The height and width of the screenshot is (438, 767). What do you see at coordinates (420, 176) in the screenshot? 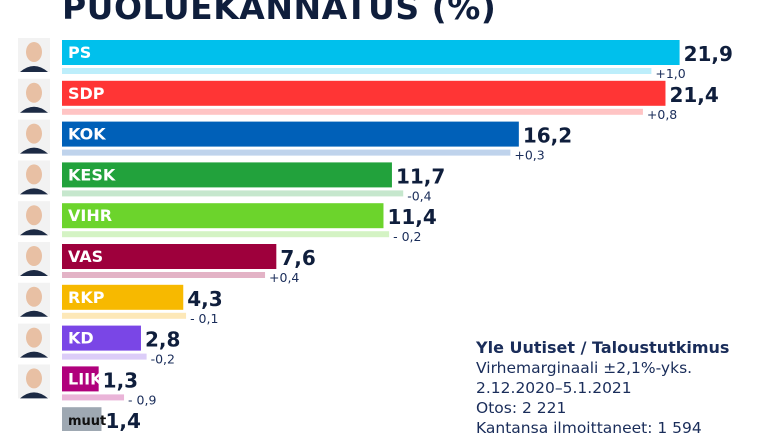
I see `value-label: 11,7` at bounding box center [420, 176].